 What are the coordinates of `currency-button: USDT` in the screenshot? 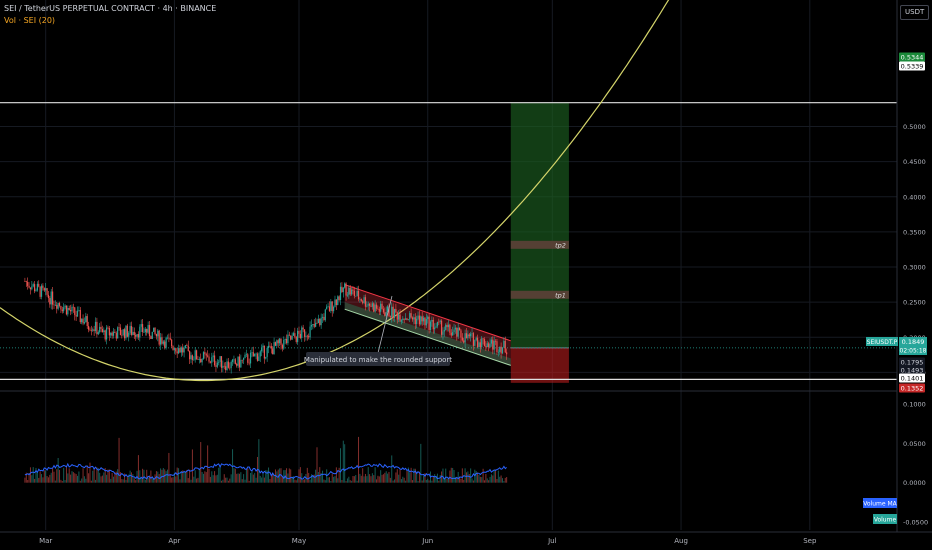 It's located at (915, 12).